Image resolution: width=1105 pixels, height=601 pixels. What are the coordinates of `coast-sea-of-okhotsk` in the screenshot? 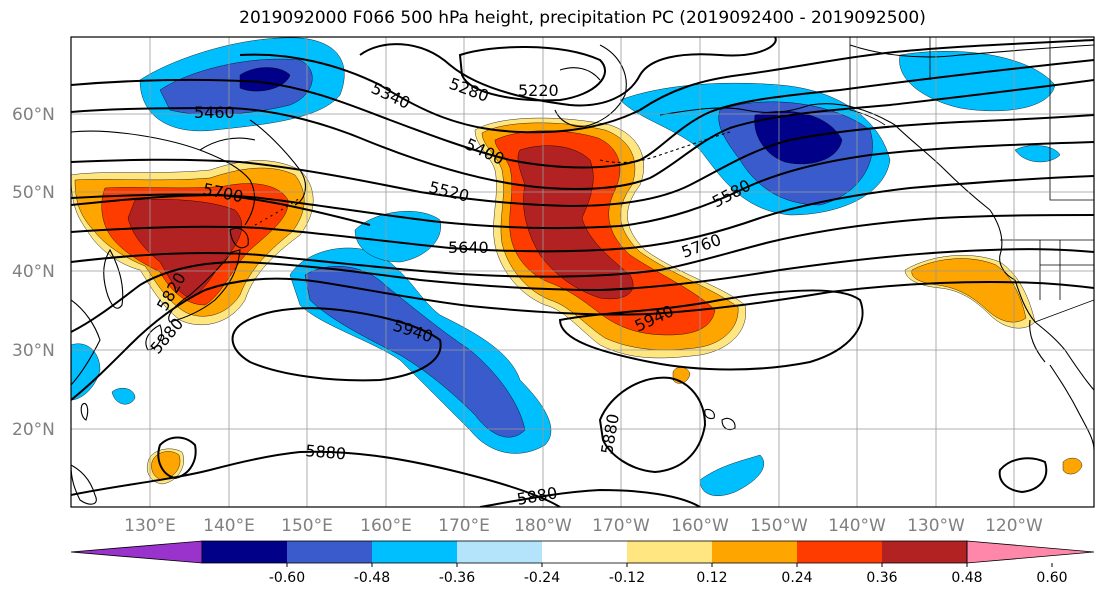 It's located at (227, 144).